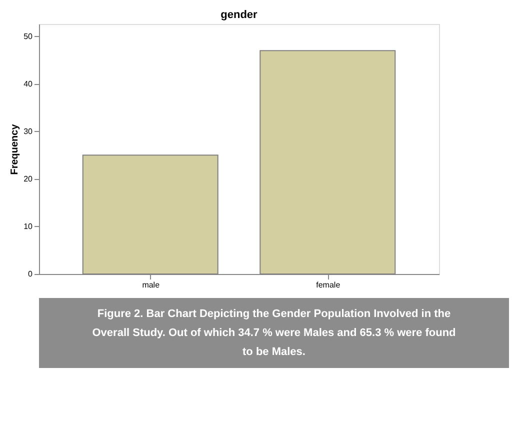 The image size is (520, 432). What do you see at coordinates (29, 179) in the screenshot?
I see `y-tick-label: 20` at bounding box center [29, 179].